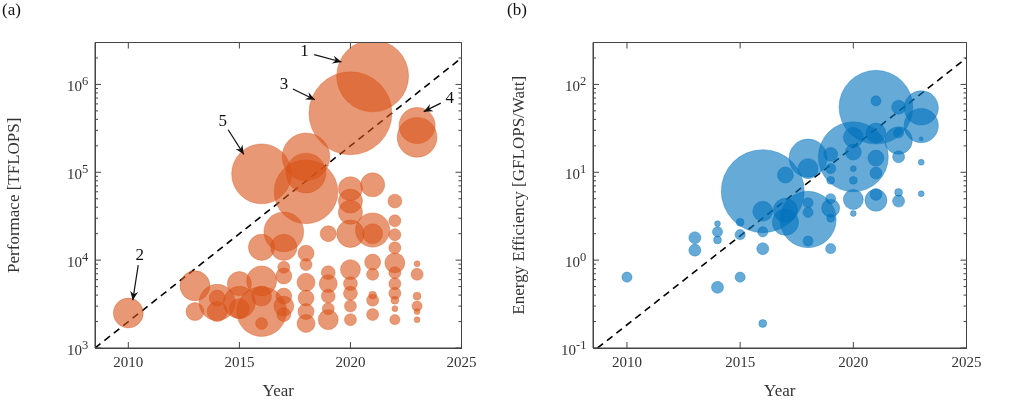  Describe the element at coordinates (78, 260) in the screenshot. I see `y-tick-label: 10$^{4}$` at that location.